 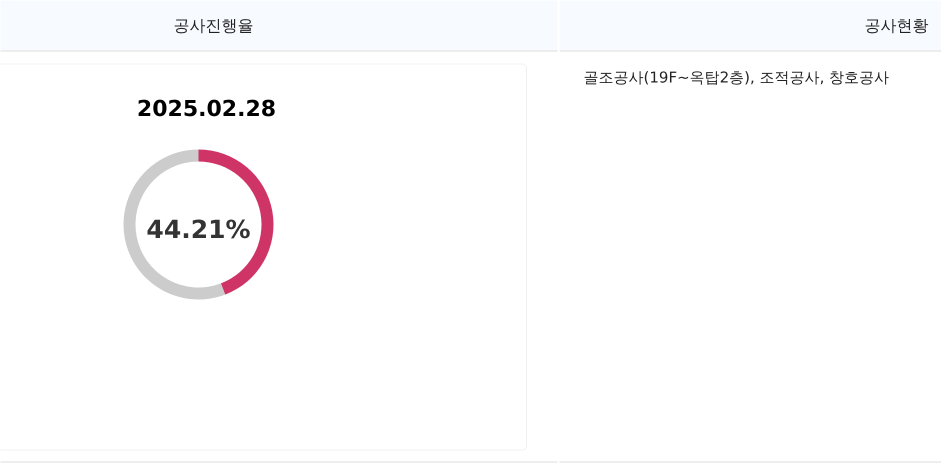 What do you see at coordinates (896, 25) in the screenshot?
I see `text: 공사현황` at bounding box center [896, 25].